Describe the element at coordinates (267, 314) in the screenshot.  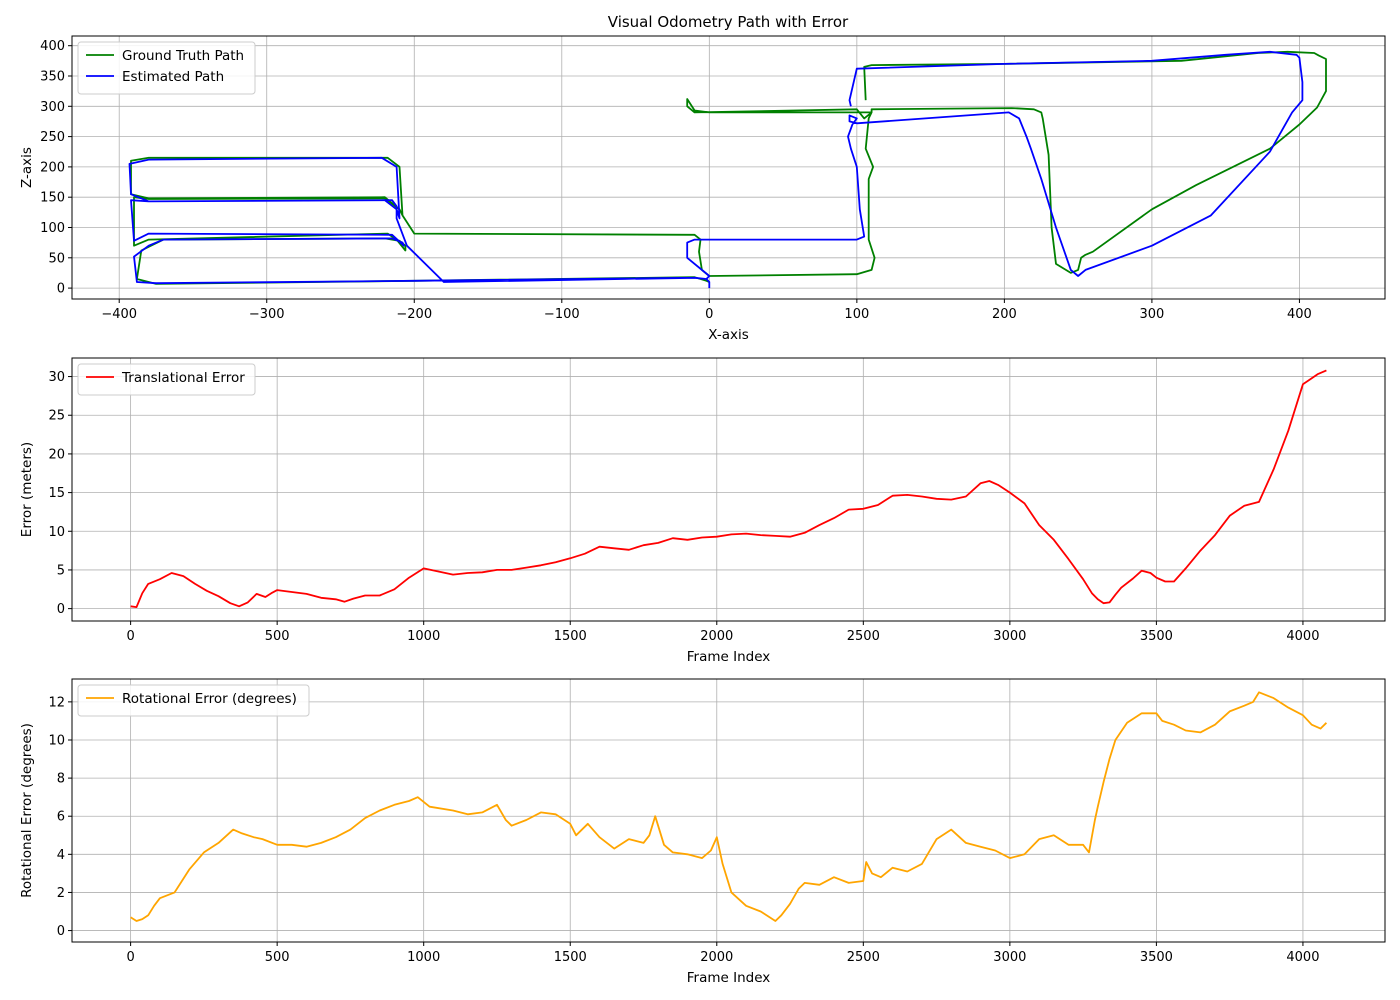
I see `x-tick-label: −300` at that location.